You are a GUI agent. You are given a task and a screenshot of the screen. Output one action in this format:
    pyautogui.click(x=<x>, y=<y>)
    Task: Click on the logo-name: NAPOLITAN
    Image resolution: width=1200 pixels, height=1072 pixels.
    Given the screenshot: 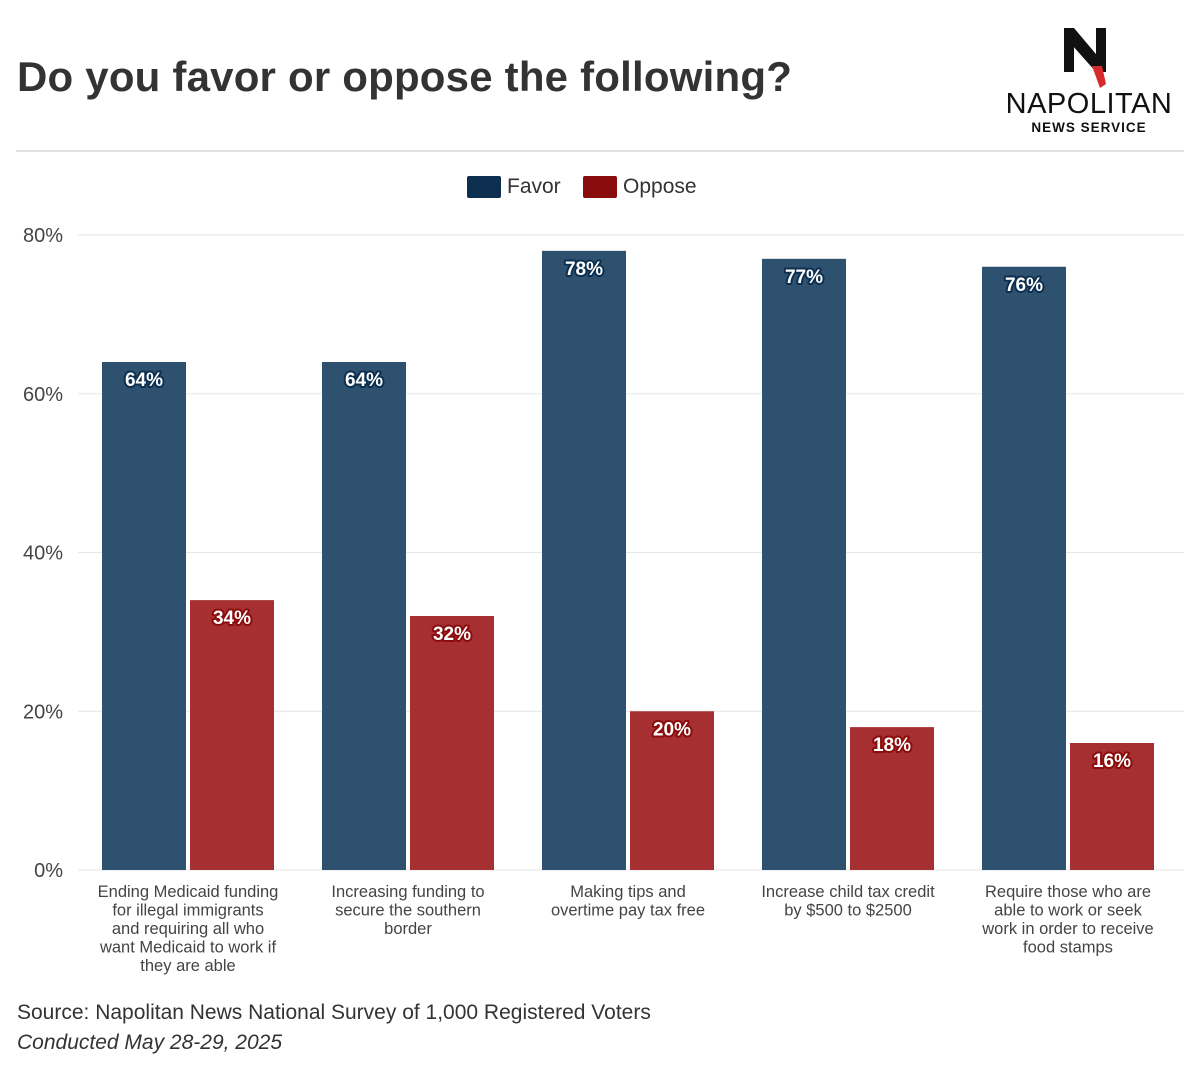 What is the action you would take?
    pyautogui.click(x=1089, y=104)
    